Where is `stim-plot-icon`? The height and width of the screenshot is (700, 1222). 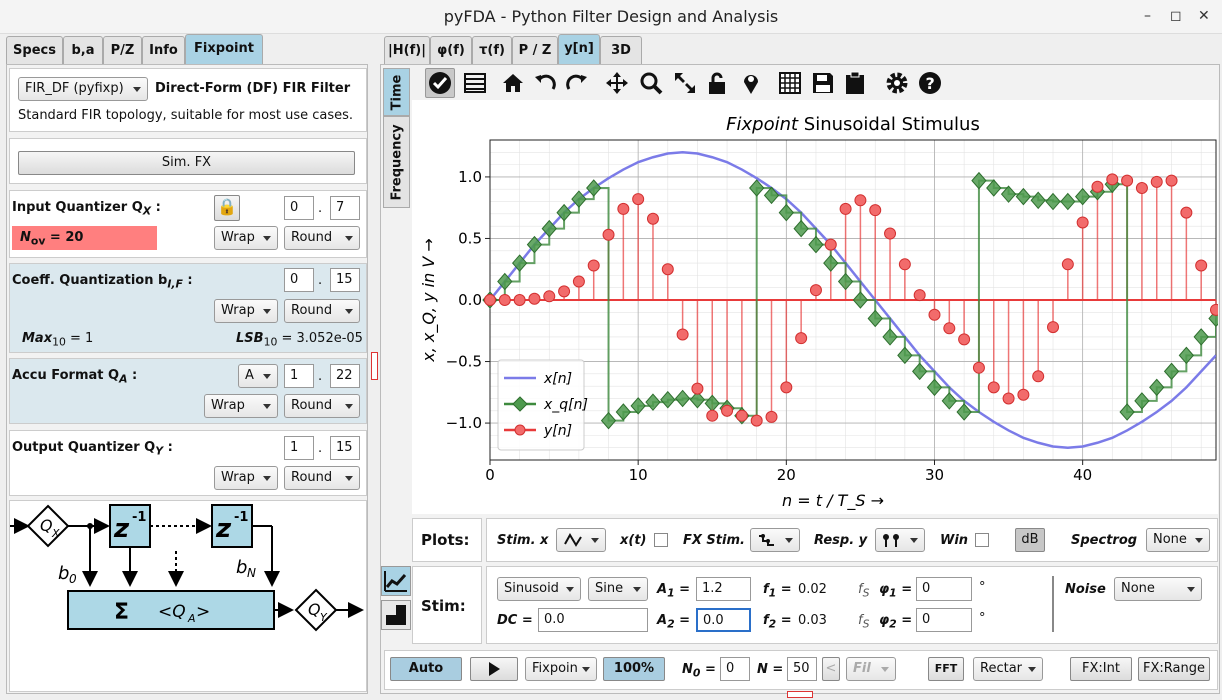 stim-plot-icon is located at coordinates (396, 581).